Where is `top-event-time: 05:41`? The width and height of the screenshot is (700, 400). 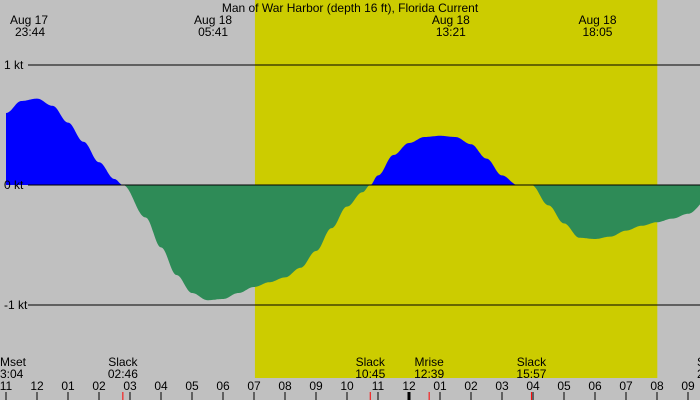 top-event-time: 05:41 is located at coordinates (213, 32).